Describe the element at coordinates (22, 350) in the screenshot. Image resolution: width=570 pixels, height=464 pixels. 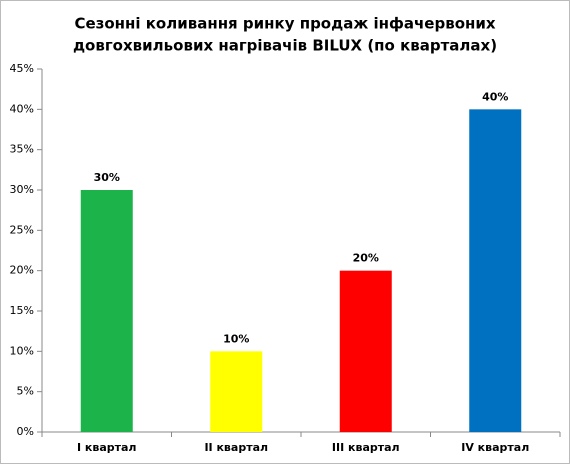
I see `y-tick-label: 10%` at that location.